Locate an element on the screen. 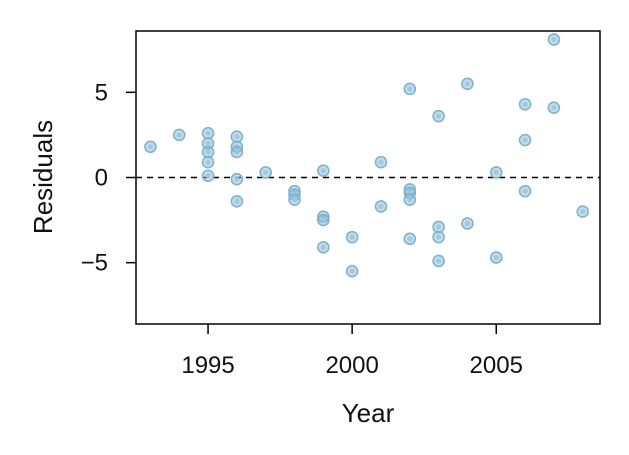 The image size is (629, 455). y-axis-ticks: −5 0 5 is located at coordinates (108, 178).